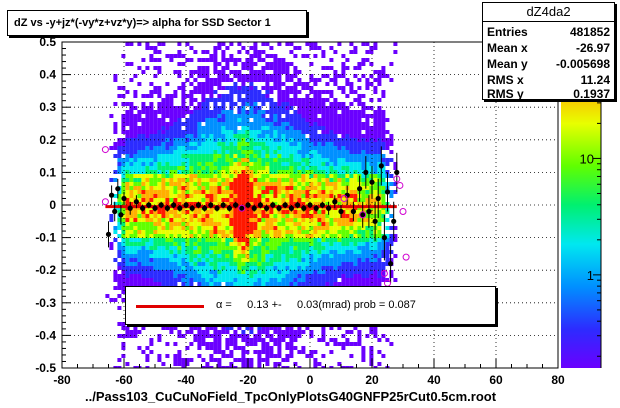  Describe the element at coordinates (590, 275) in the screenshot. I see `z-tick-label: 1` at that location.